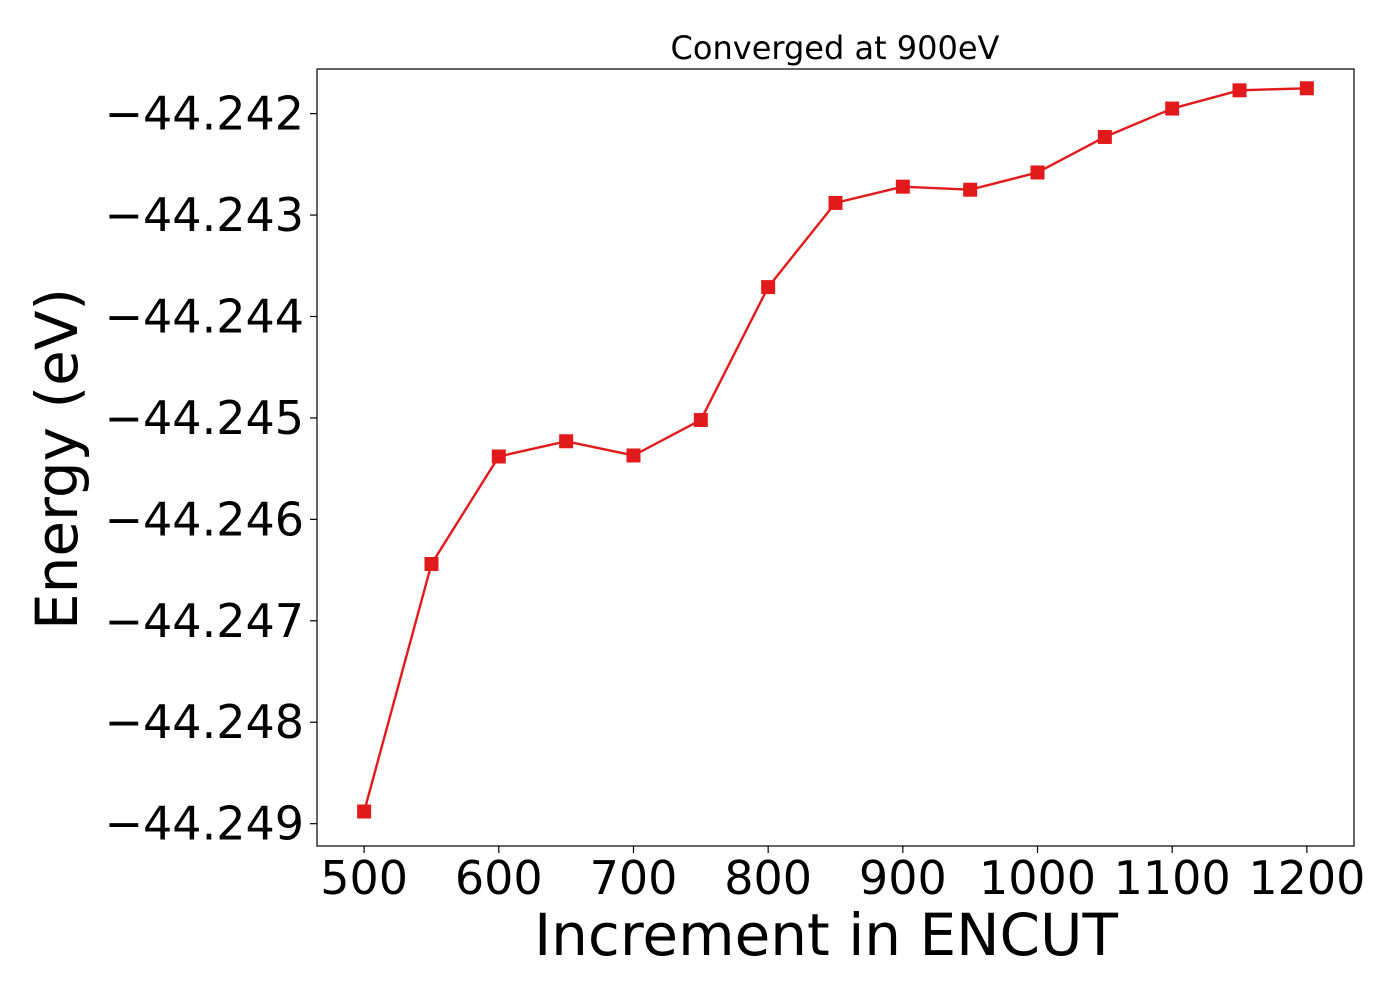 This screenshot has width=1400, height=1000. What do you see at coordinates (835, 48) in the screenshot?
I see `chart-title: Converged at 900eV` at bounding box center [835, 48].